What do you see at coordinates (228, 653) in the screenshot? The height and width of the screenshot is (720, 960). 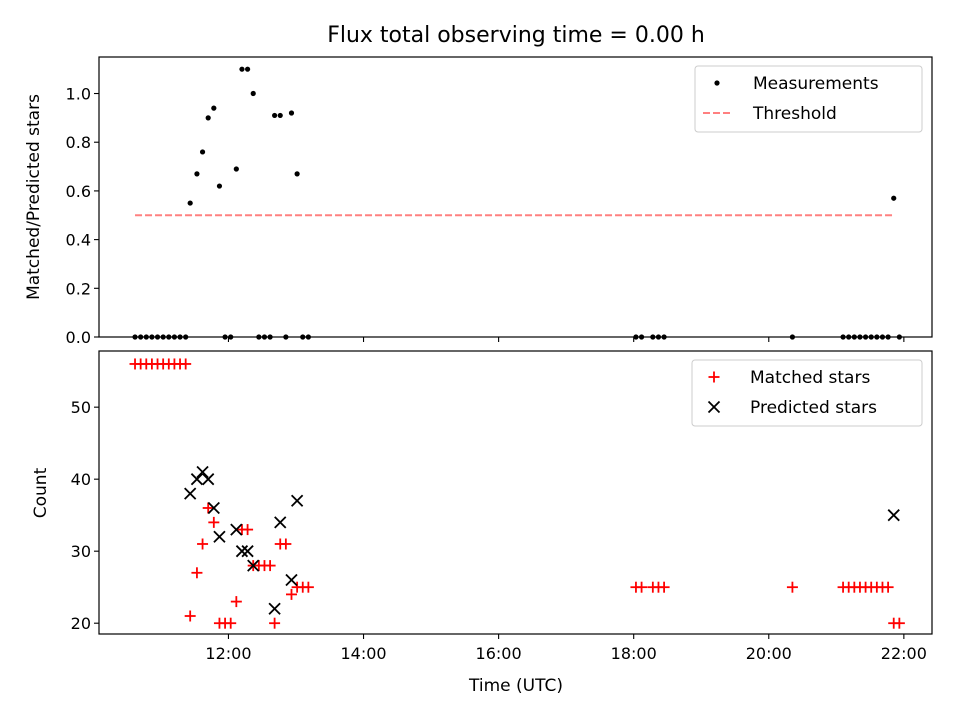 I see `x-tick-label: 12:00` at bounding box center [228, 653].